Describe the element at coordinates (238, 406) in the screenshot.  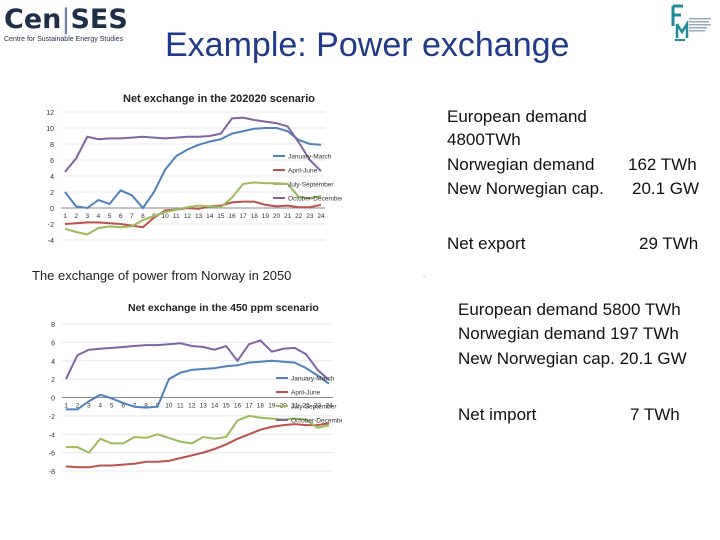
I see `x-tick-label: 16` at that location.